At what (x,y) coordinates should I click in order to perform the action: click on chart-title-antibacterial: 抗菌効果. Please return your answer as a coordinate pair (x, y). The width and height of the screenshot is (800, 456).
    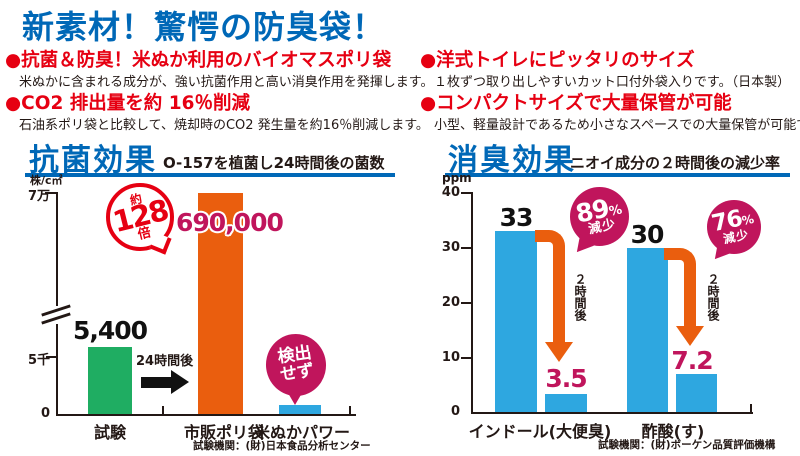
    Looking at the image, I should click on (93, 160).